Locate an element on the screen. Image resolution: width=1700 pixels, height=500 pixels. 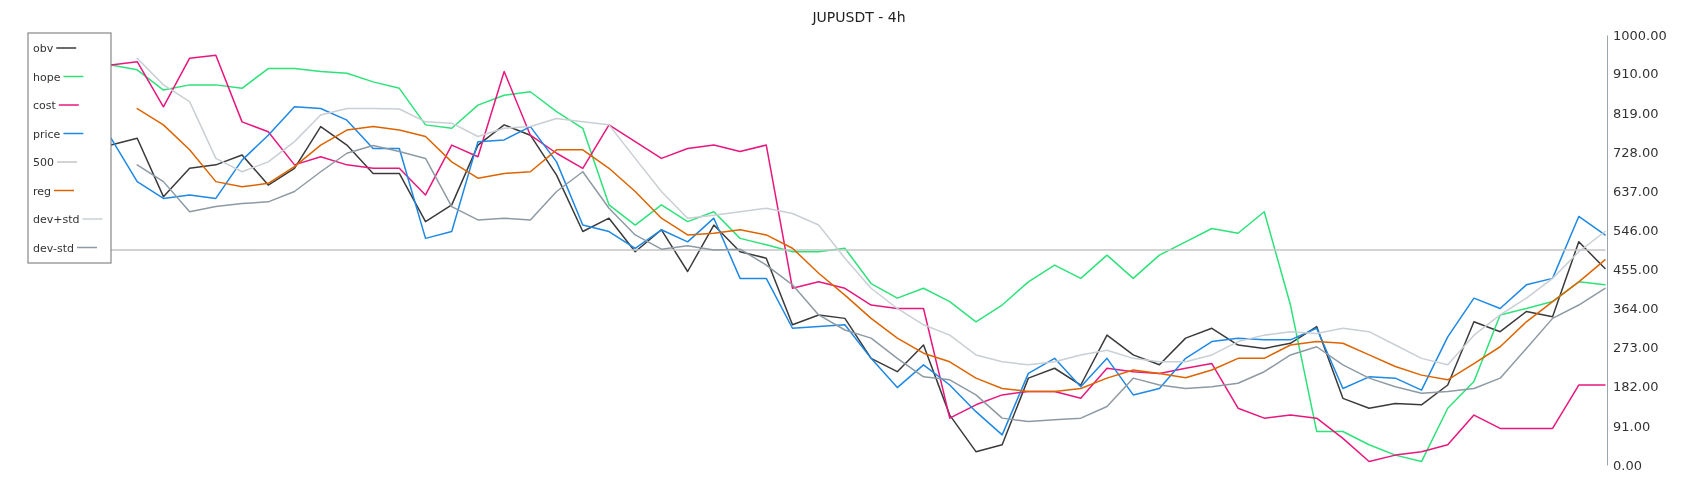
legend-label: dev+std is located at coordinates (56, 219).